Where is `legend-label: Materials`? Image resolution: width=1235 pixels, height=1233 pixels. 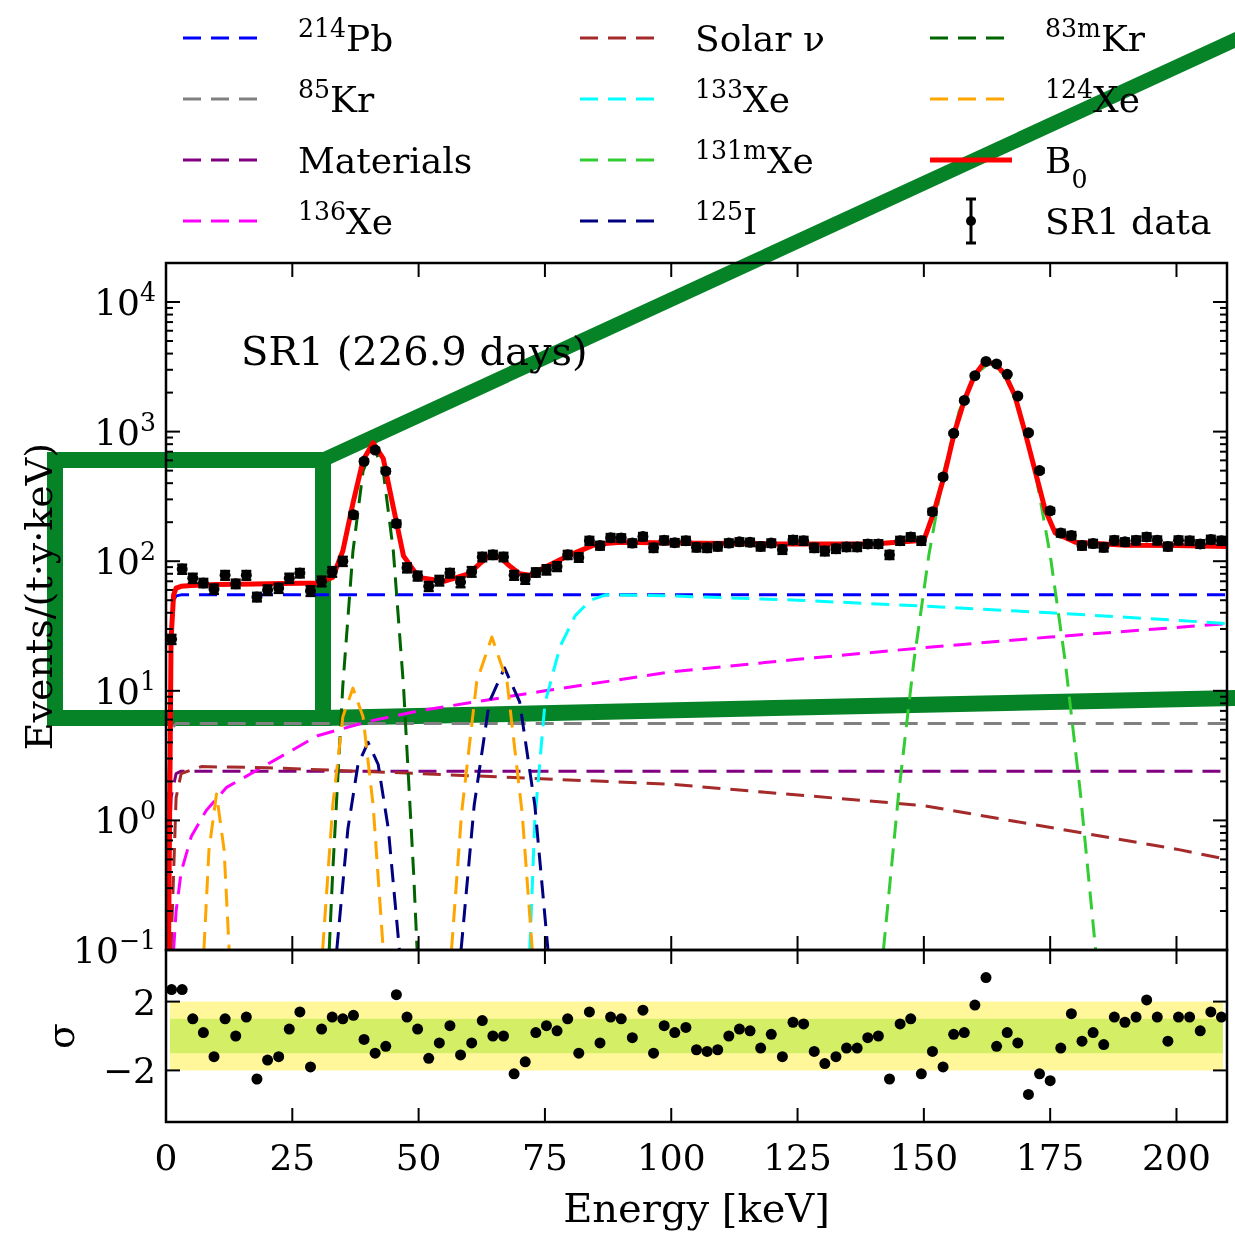 legend-label: Materials is located at coordinates (385, 160).